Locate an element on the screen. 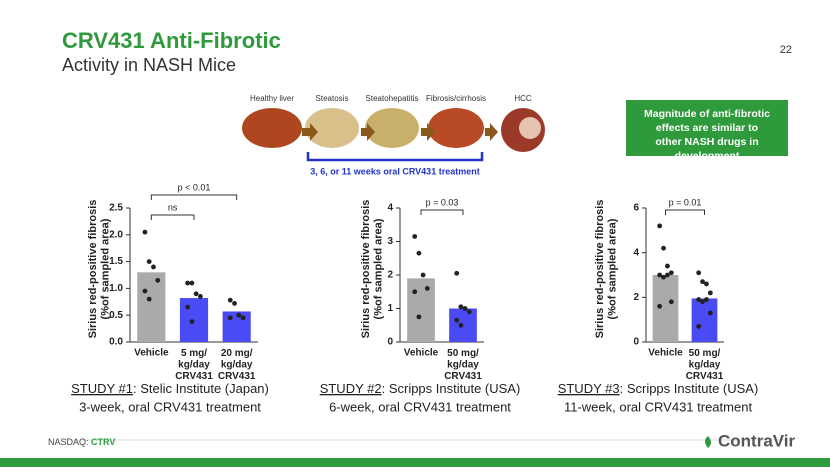 This screenshot has width=830, height=472. p-value: p < 0.01 is located at coordinates (194, 187).